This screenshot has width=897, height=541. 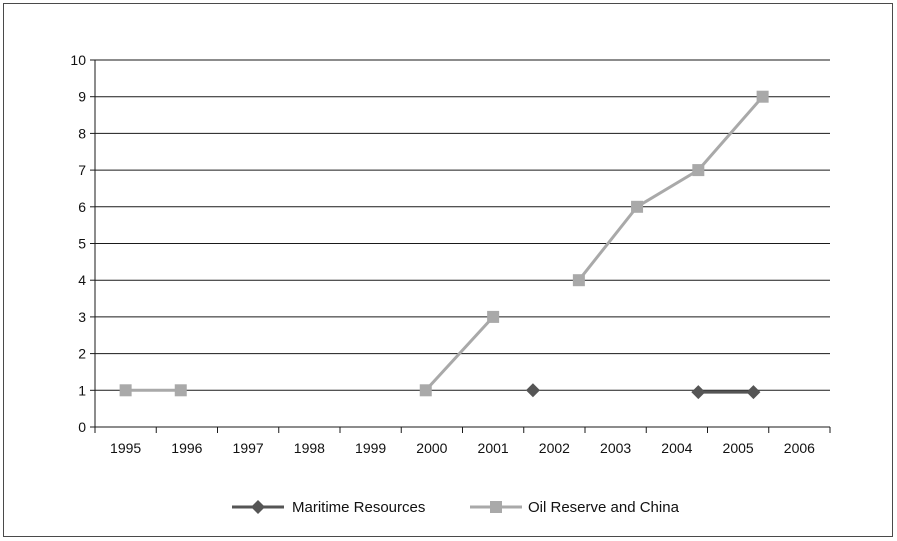 I want to click on y-tick-label: 8, so click(x=82, y=133).